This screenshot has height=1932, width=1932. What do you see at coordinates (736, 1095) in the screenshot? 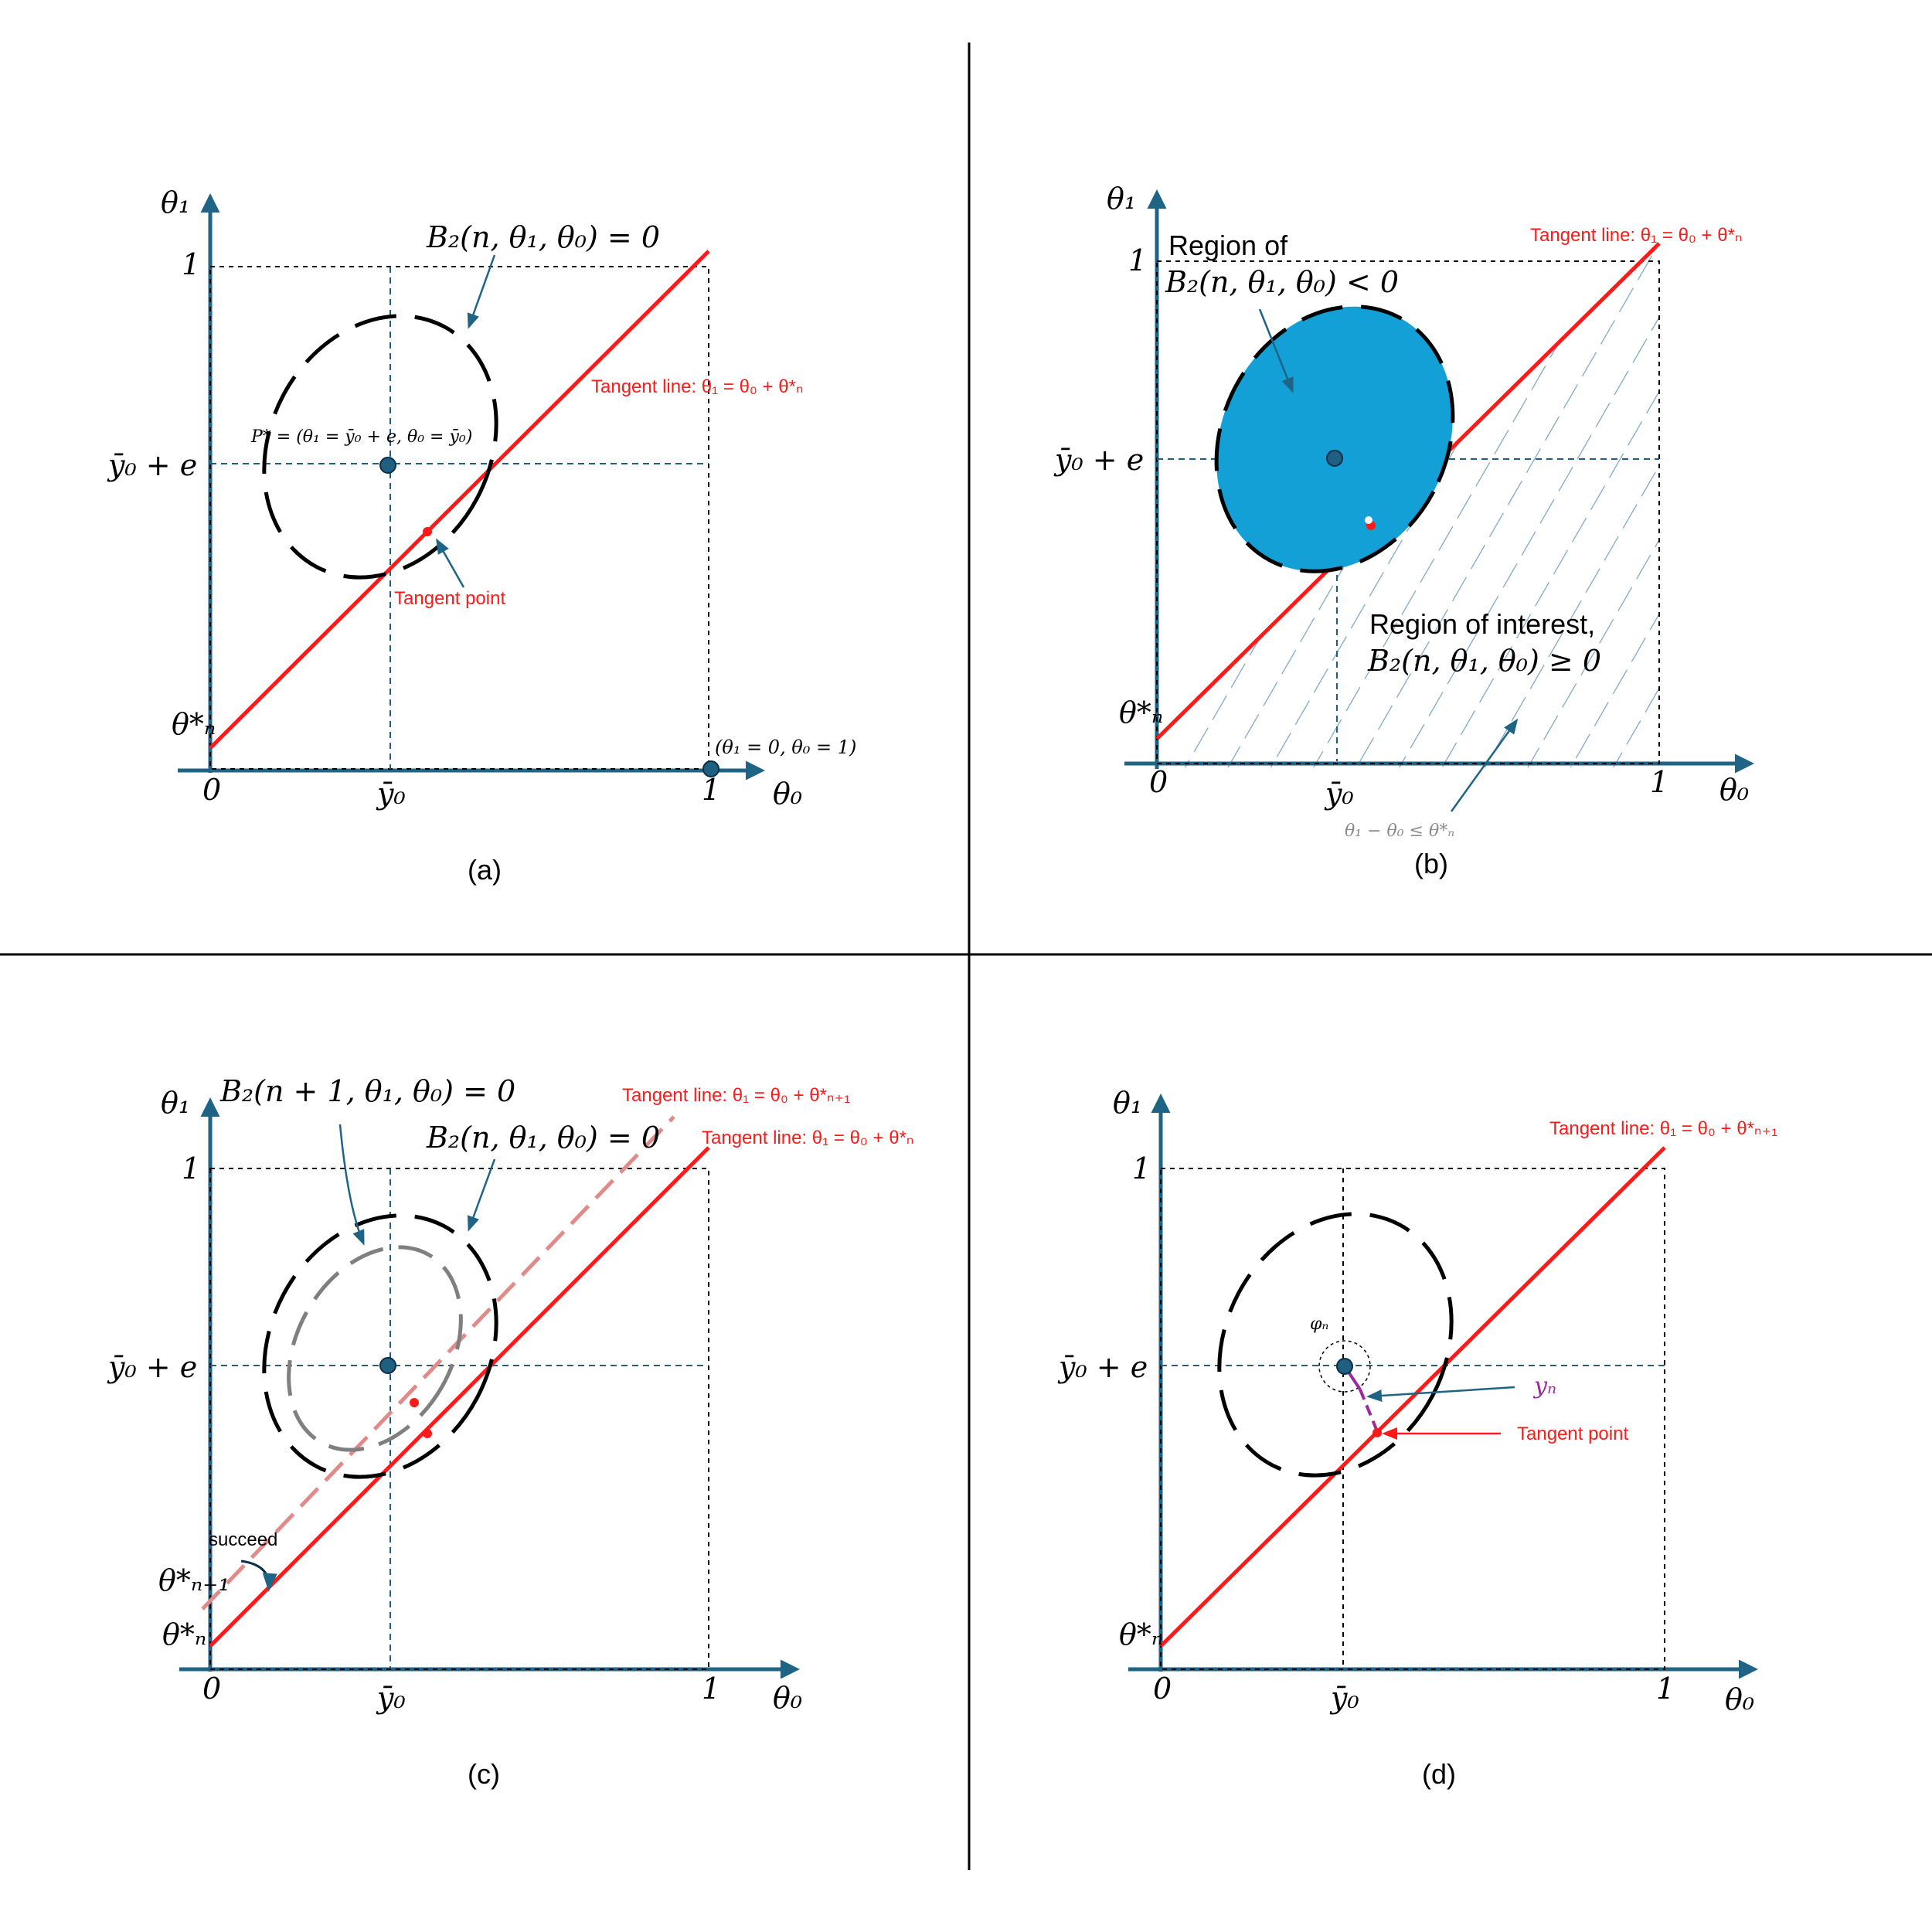
I see `tangent-line-n1-label: Tangent line: θ₁ = θ₀ + θ*ₙ₊₁` at bounding box center [736, 1095].